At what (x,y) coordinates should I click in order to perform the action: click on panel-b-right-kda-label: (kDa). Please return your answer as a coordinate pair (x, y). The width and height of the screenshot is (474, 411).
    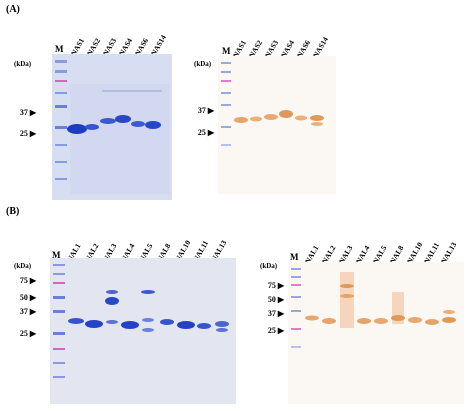
    Looking at the image, I should click on (269, 266).